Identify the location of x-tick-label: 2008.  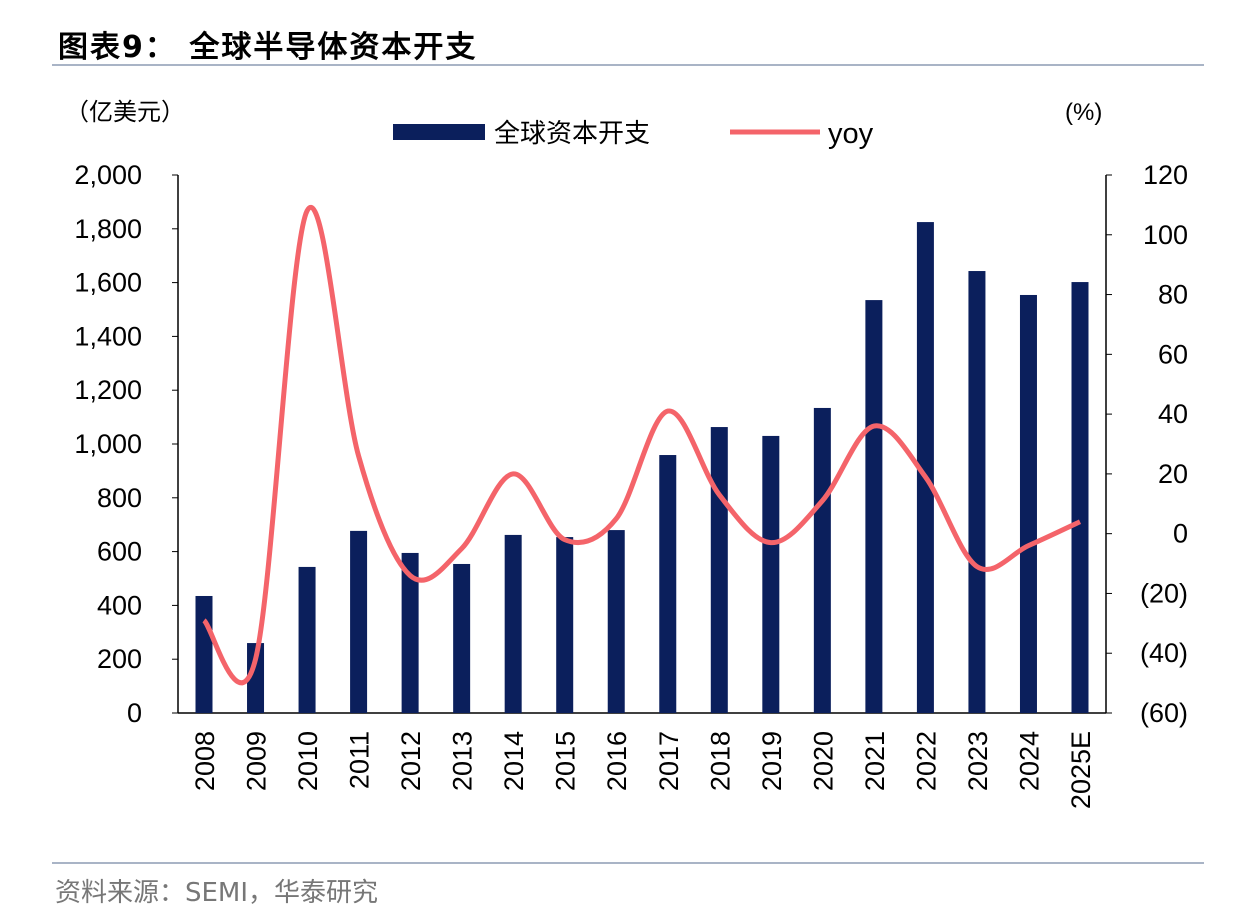
(205, 761).